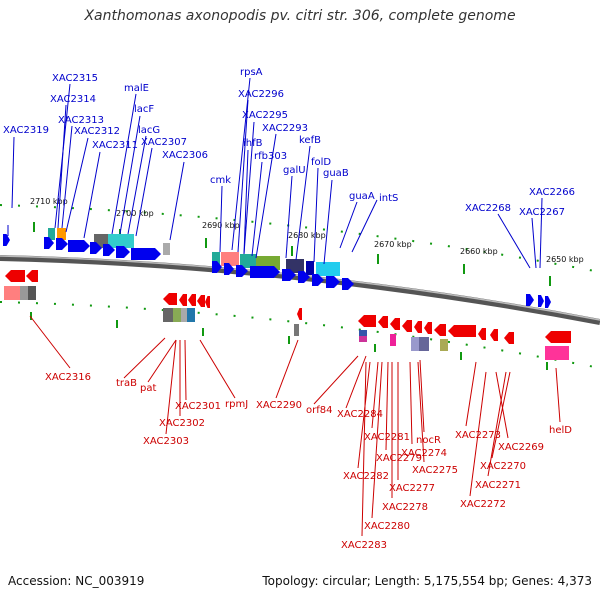 Image resolution: width=600 pixels, height=600 pixels. I want to click on label-XAC2312: XAC2312, so click(97, 131).